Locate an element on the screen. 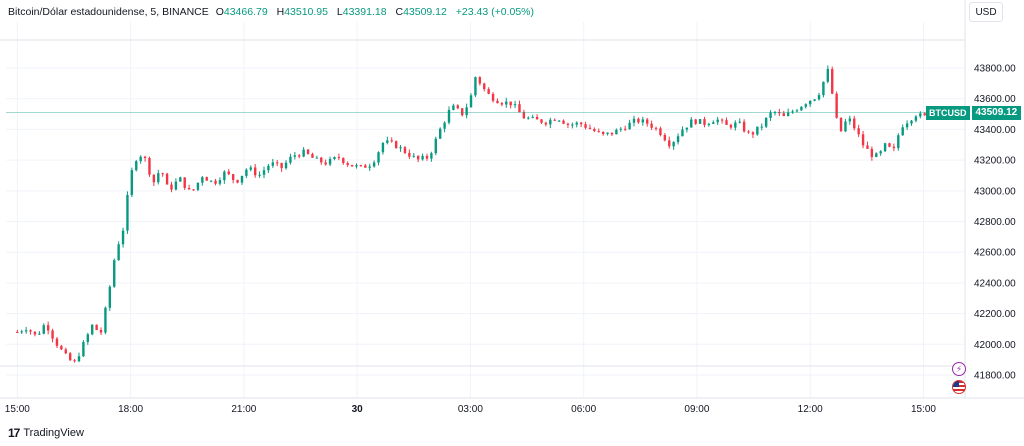 The height and width of the screenshot is (446, 1024). legend-high-label: H is located at coordinates (280, 12).